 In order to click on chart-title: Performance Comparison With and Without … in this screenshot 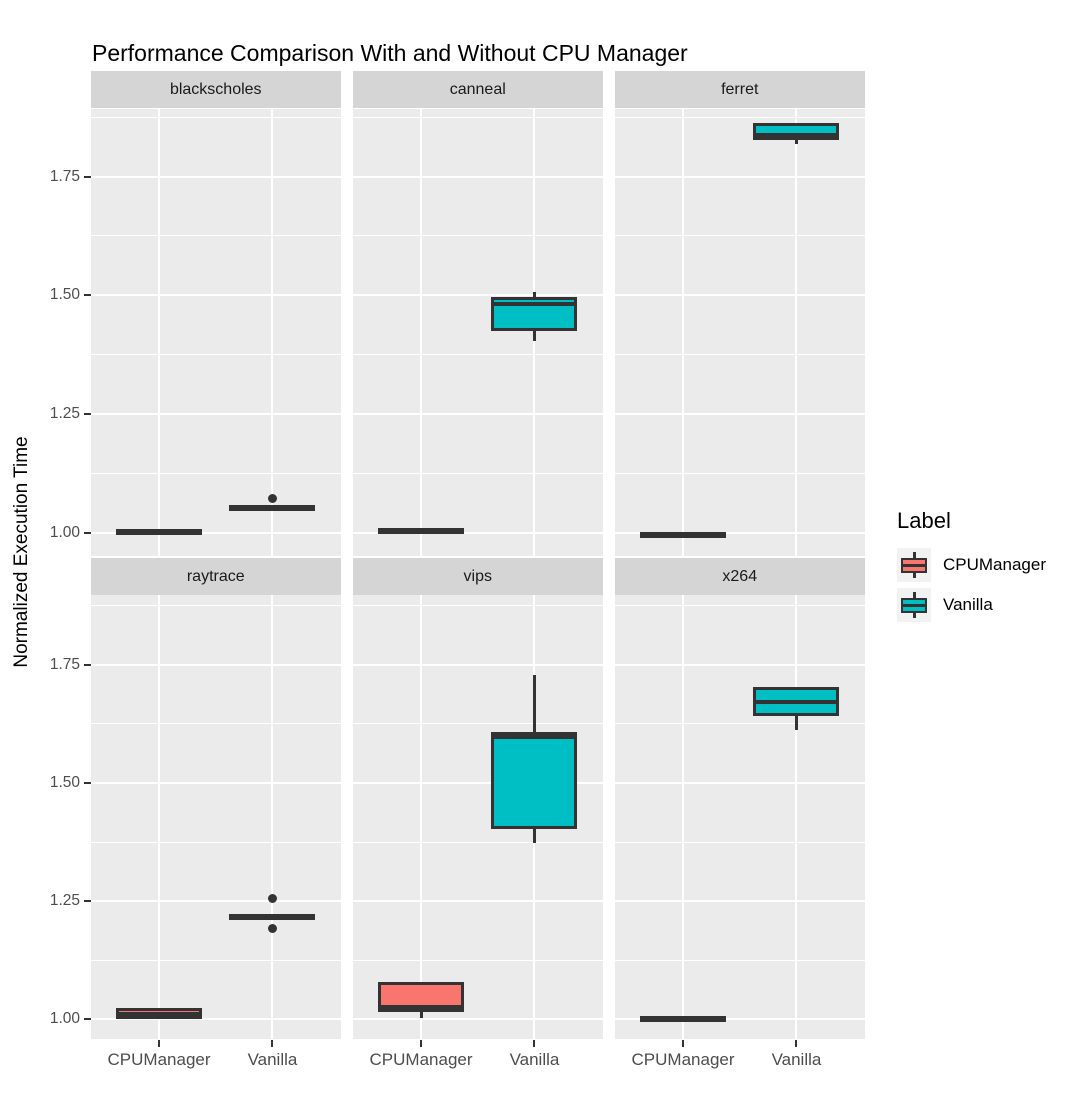, I will do `click(390, 53)`.